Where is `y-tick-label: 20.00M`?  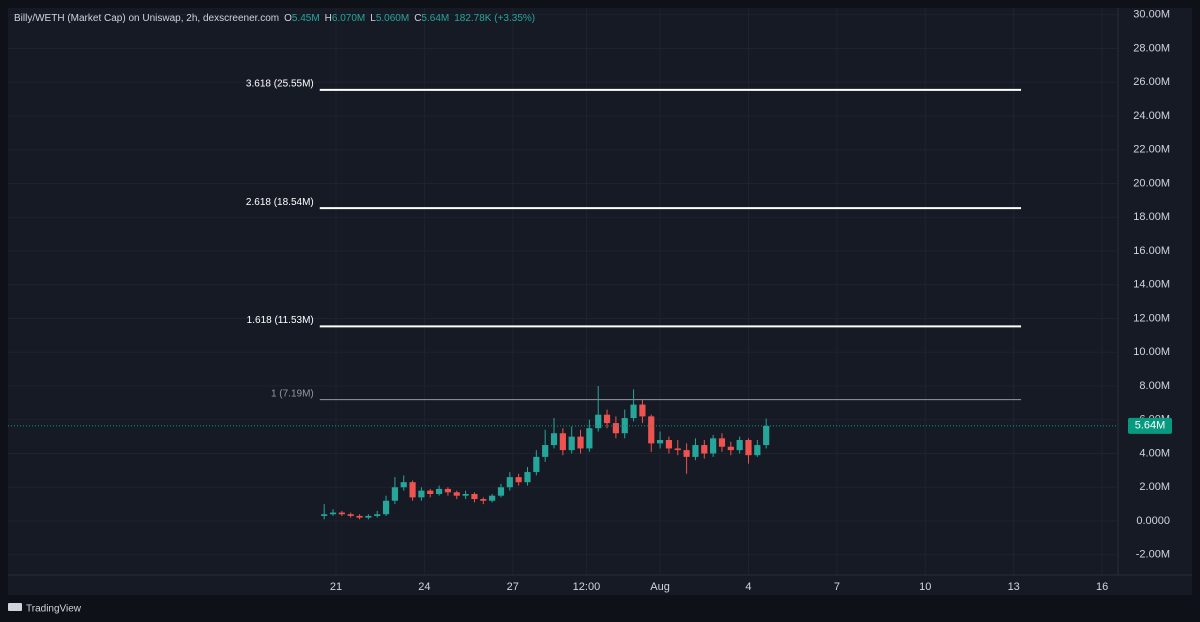 y-tick-label: 20.00M is located at coordinates (1151, 183).